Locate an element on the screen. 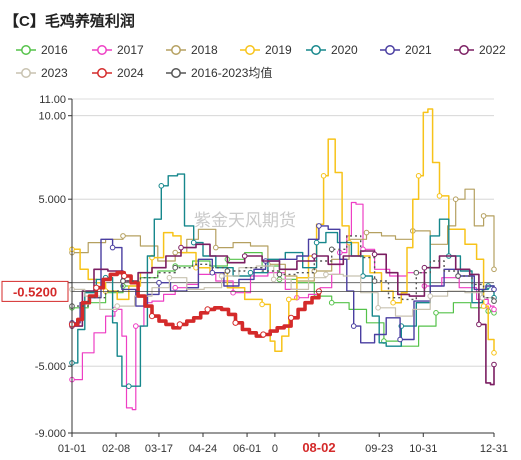 The width and height of the screenshot is (521, 460). x-tick-label: 06-01 is located at coordinates (247, 449).